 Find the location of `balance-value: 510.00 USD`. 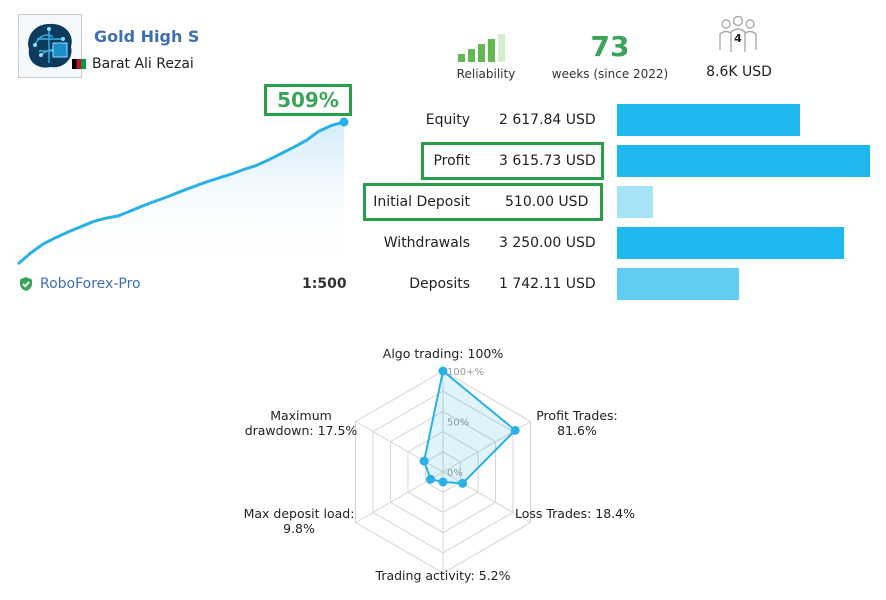

balance-value: 510.00 USD is located at coordinates (547, 202).